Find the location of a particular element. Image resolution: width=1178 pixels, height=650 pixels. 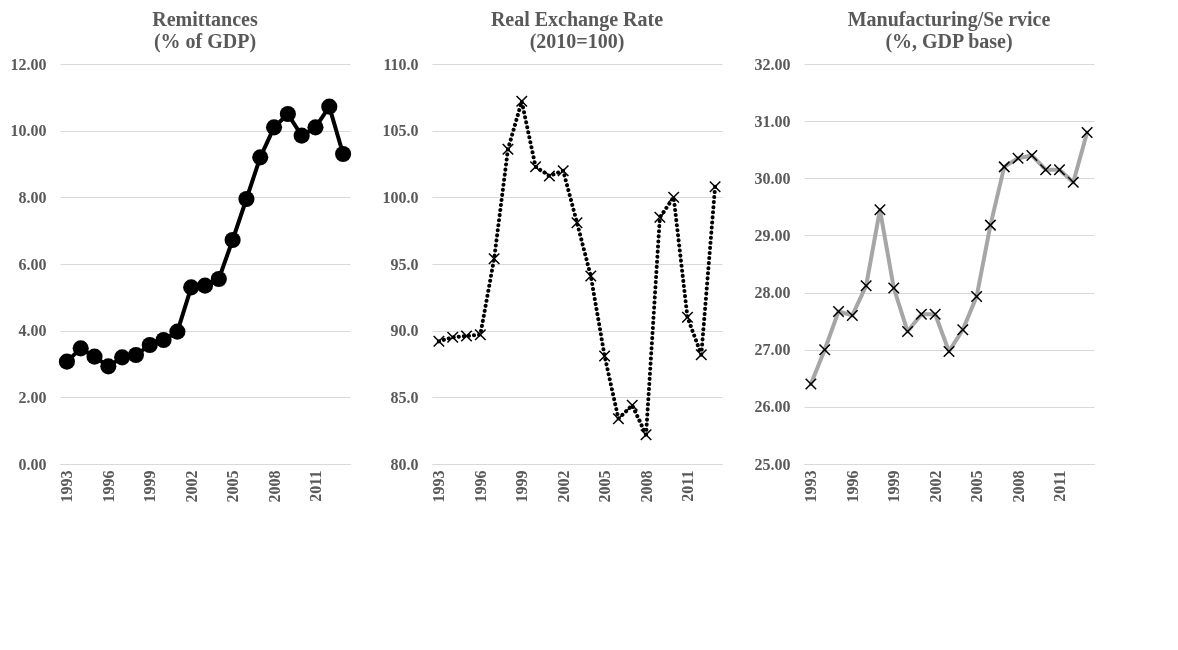

y-tick-label: 30.00 is located at coordinates (772, 178).